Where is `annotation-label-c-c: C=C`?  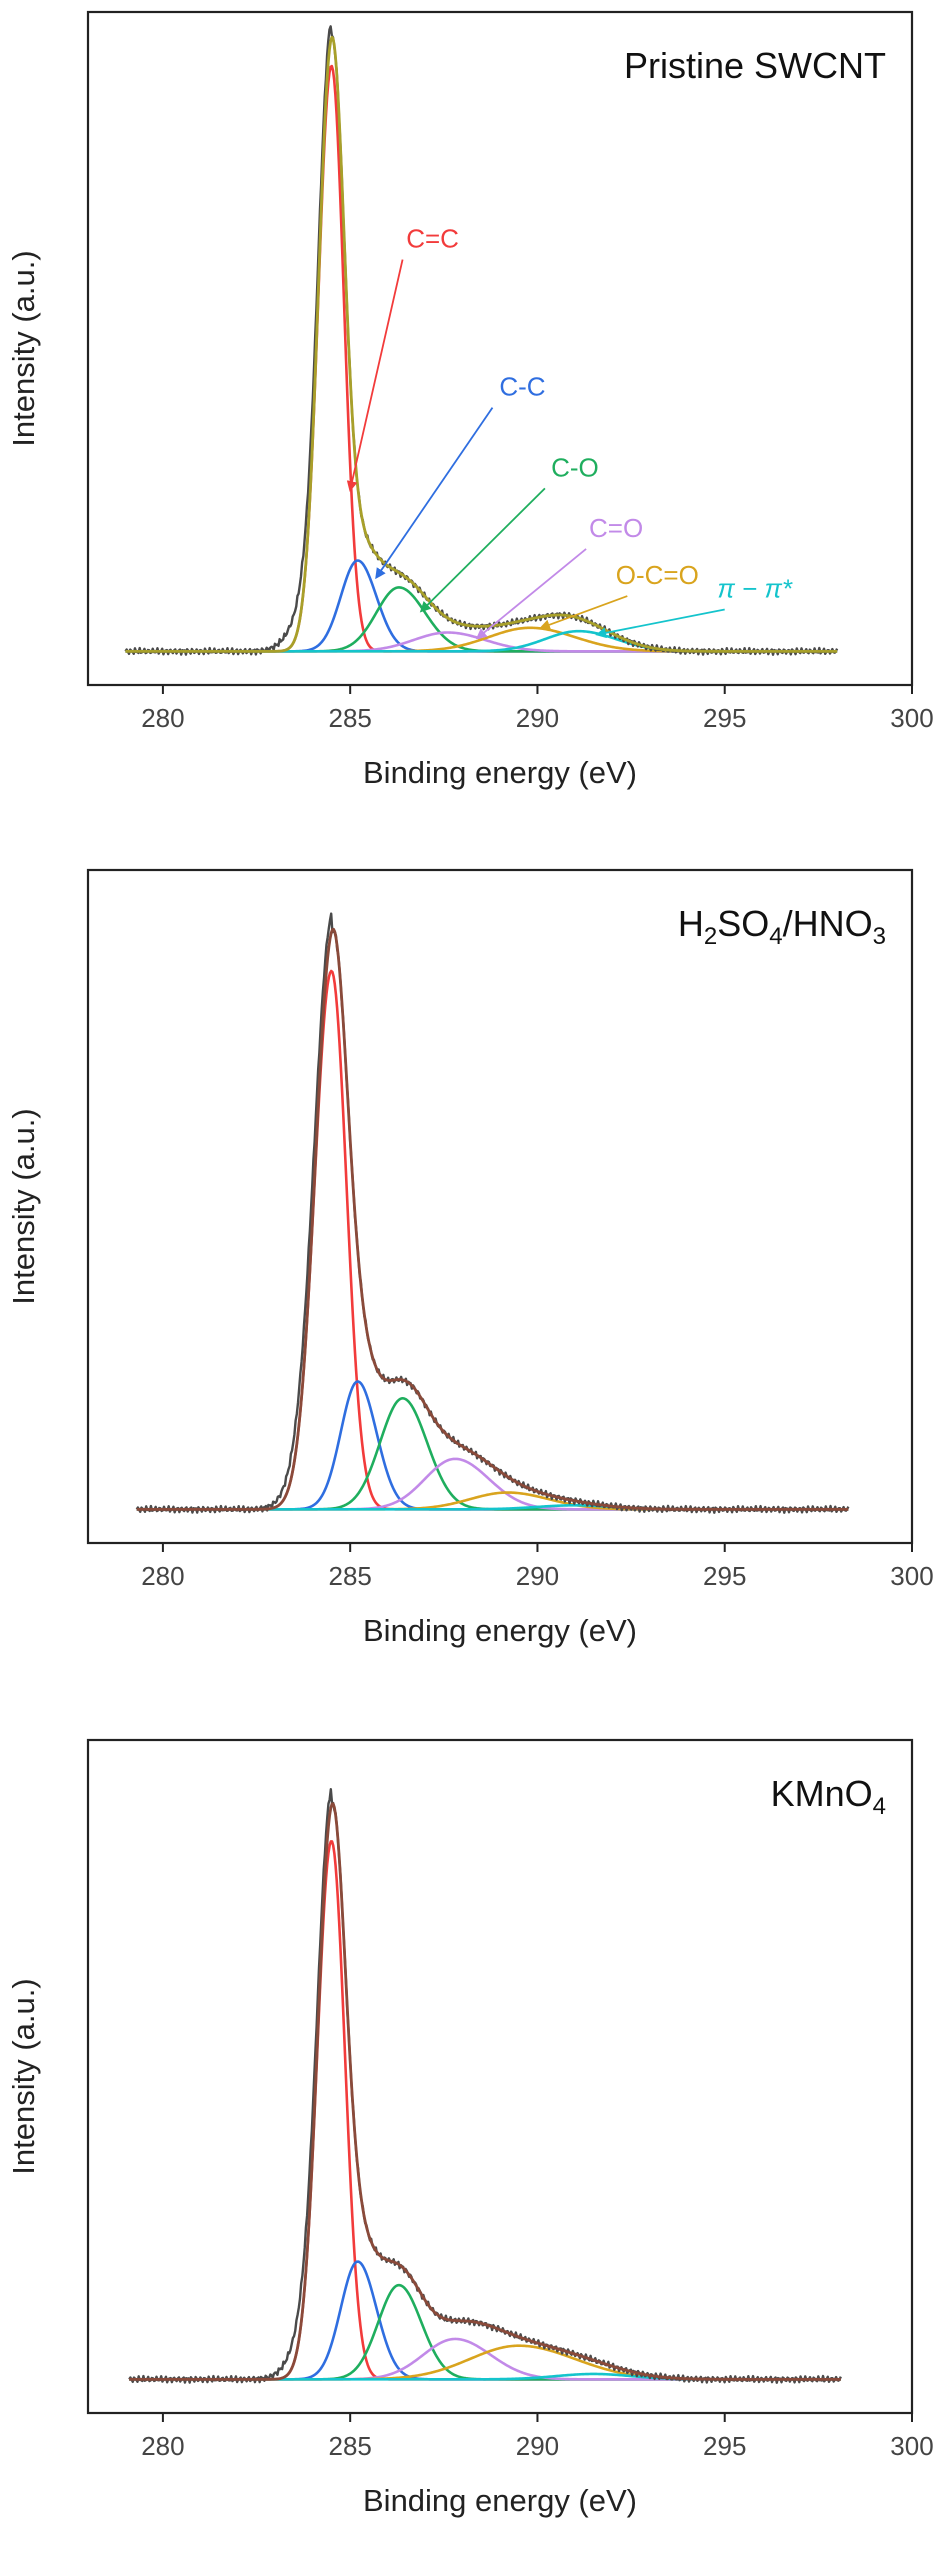 annotation-label-c-c: C=C is located at coordinates (432, 239).